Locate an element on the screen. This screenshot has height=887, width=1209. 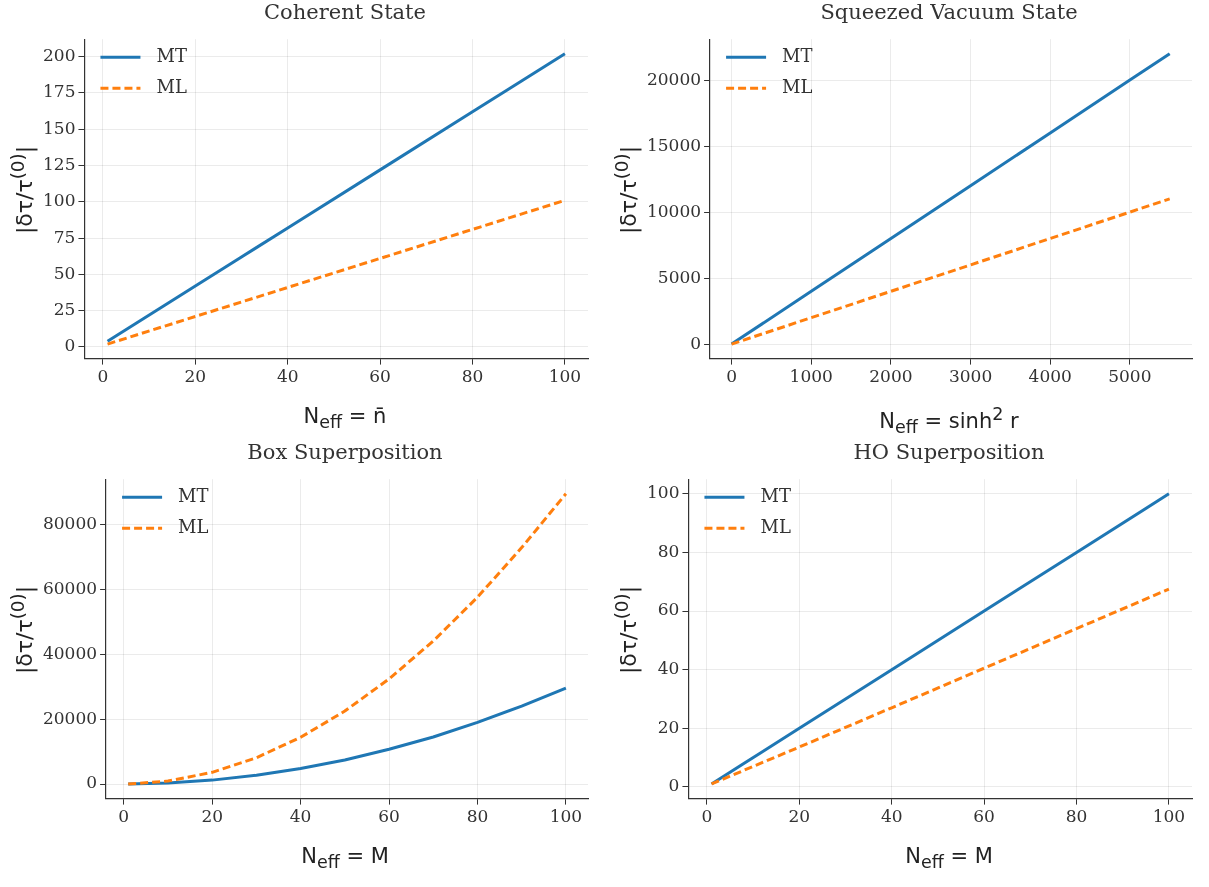
x-tick-label: 2000 is located at coordinates (891, 376).